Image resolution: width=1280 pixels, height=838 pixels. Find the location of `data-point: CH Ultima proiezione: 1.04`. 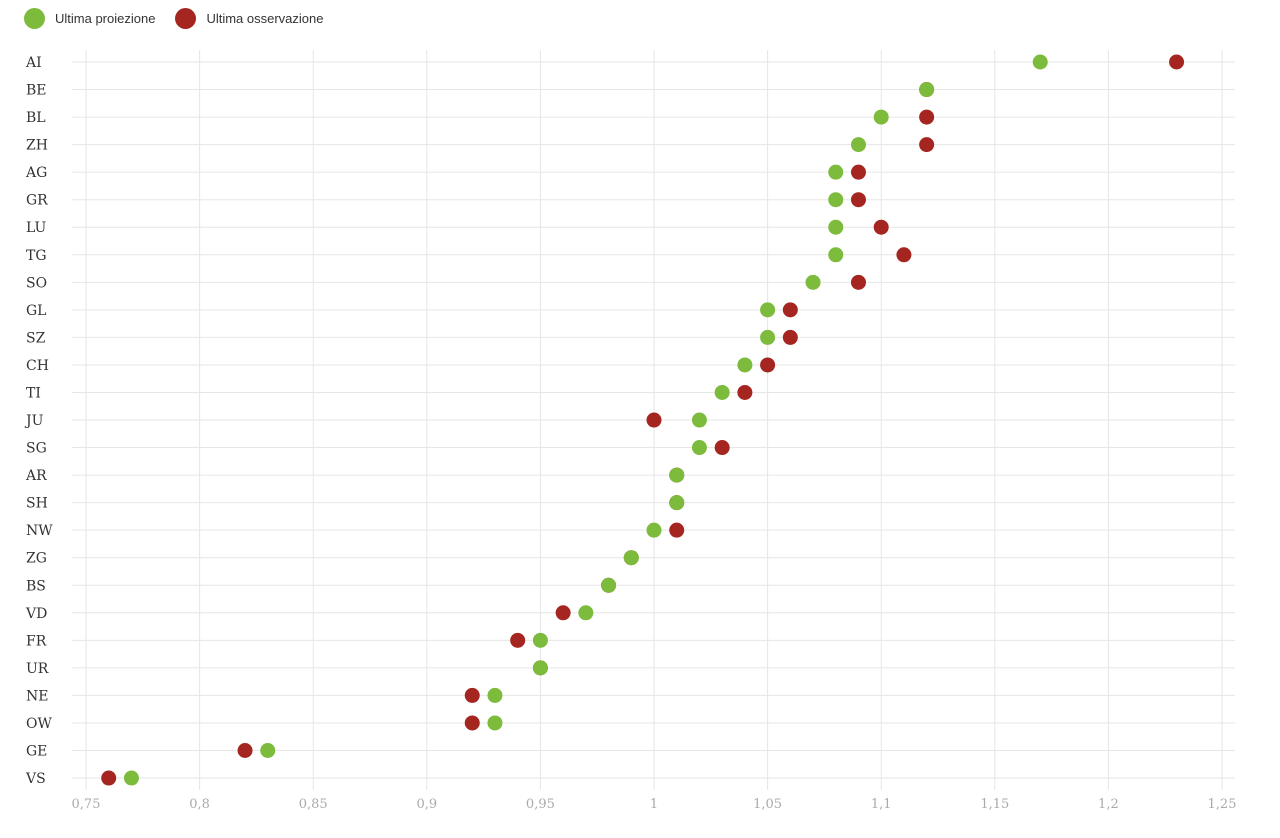

data-point: CH Ultima proiezione: 1.04 is located at coordinates (745, 365).